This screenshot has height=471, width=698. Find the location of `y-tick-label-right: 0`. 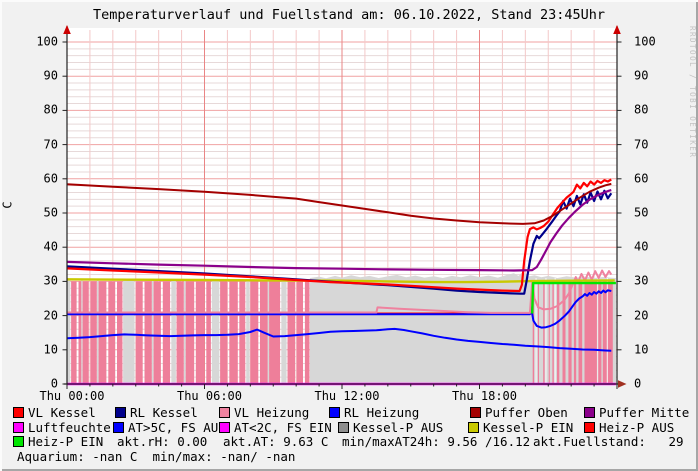

y-tick-label-right: 0 is located at coordinates (638, 383).